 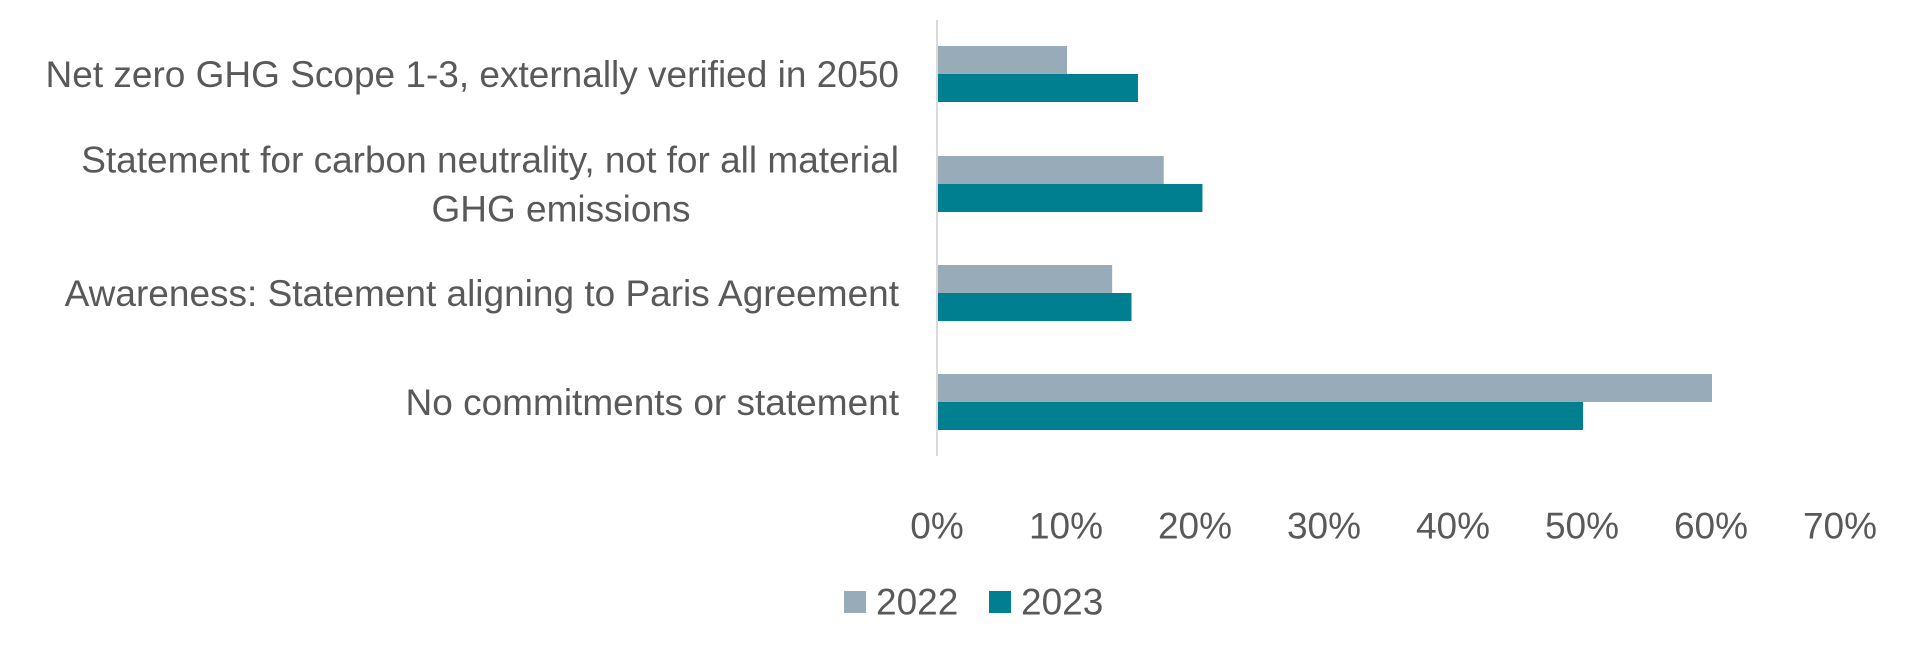 What do you see at coordinates (1711, 526) in the screenshot?
I see `tick-label: 60%` at bounding box center [1711, 526].